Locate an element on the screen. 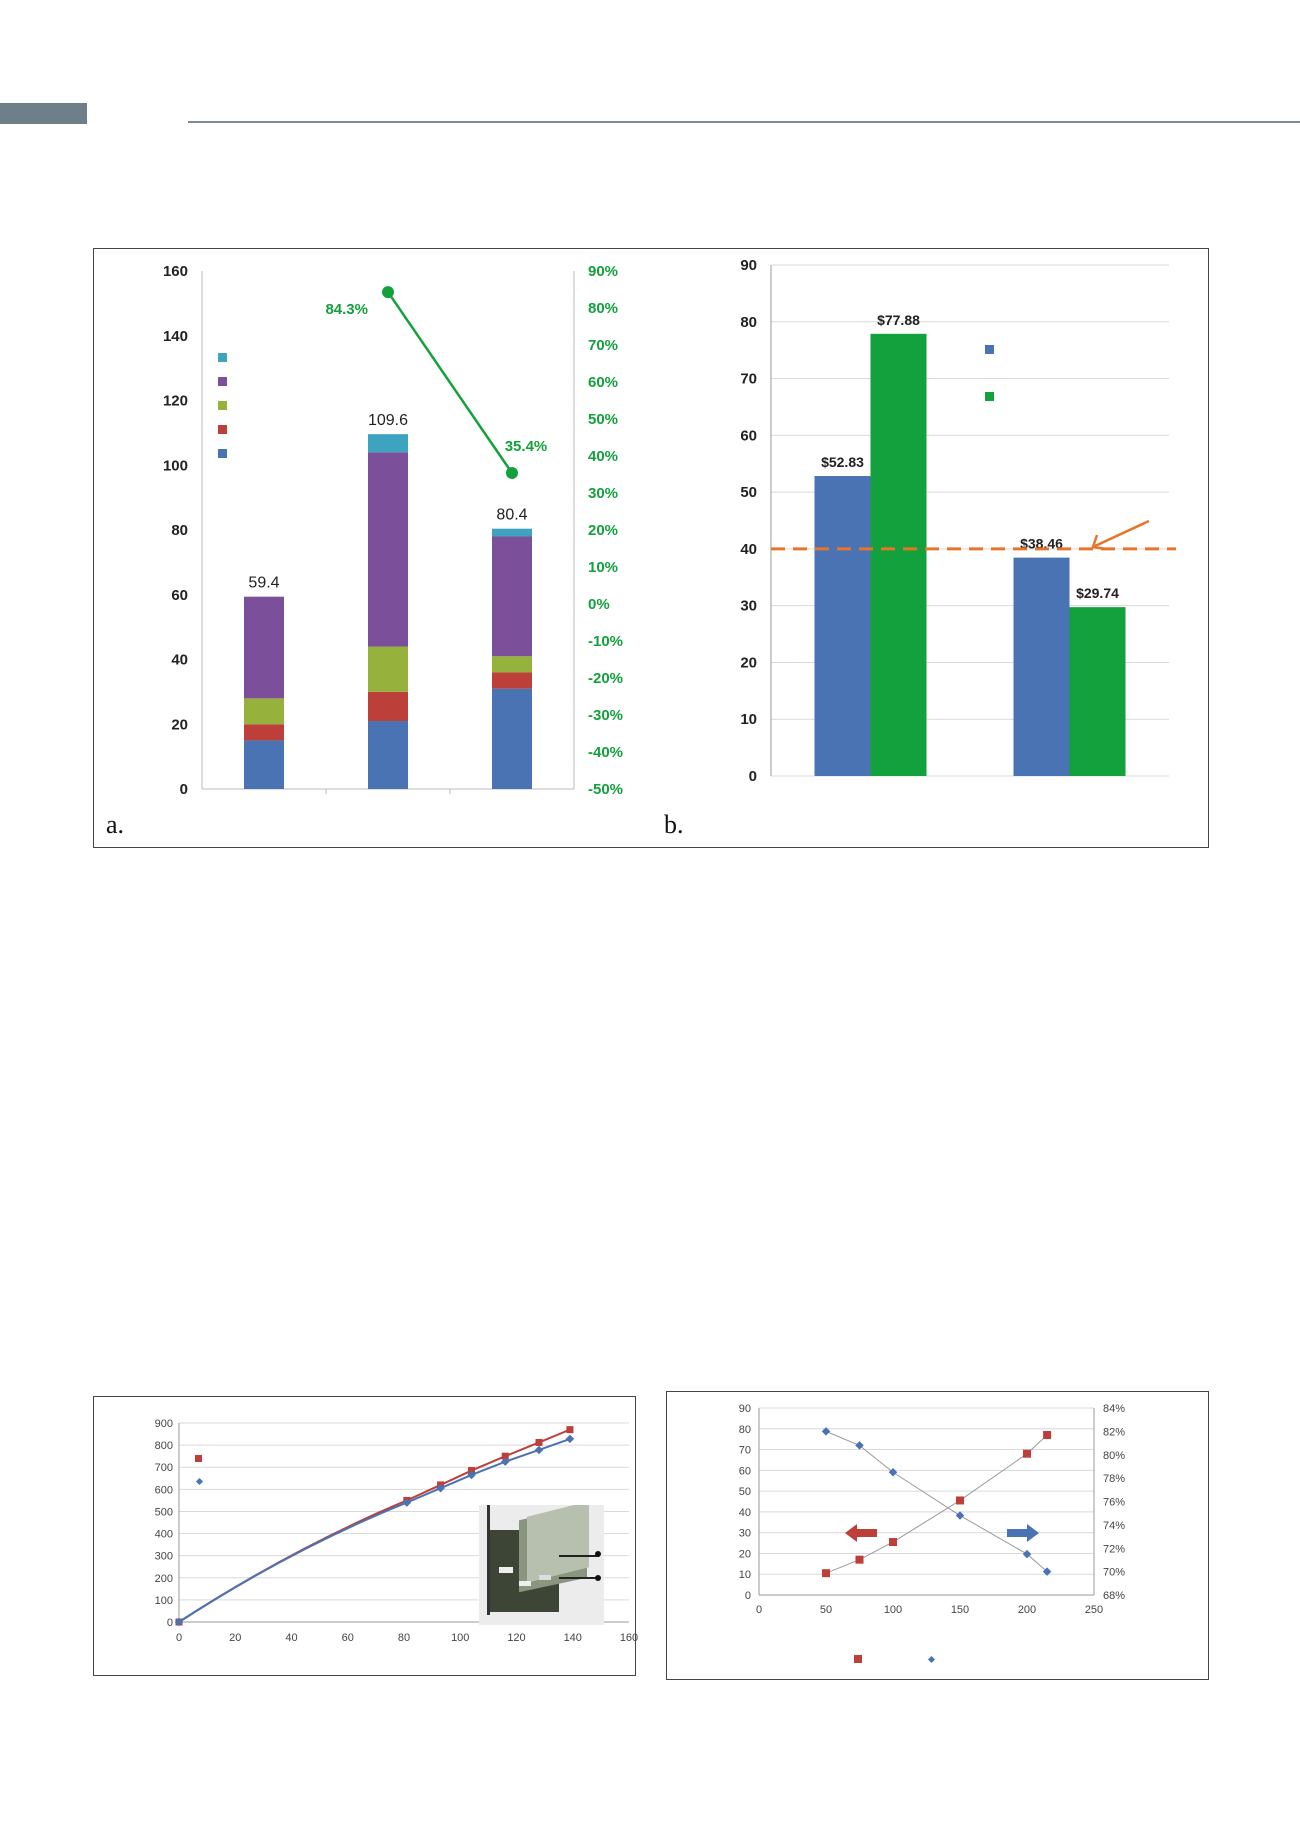 The image size is (1300, 1839). axis-d-y2-tick-label: 76% is located at coordinates (1114, 1503).